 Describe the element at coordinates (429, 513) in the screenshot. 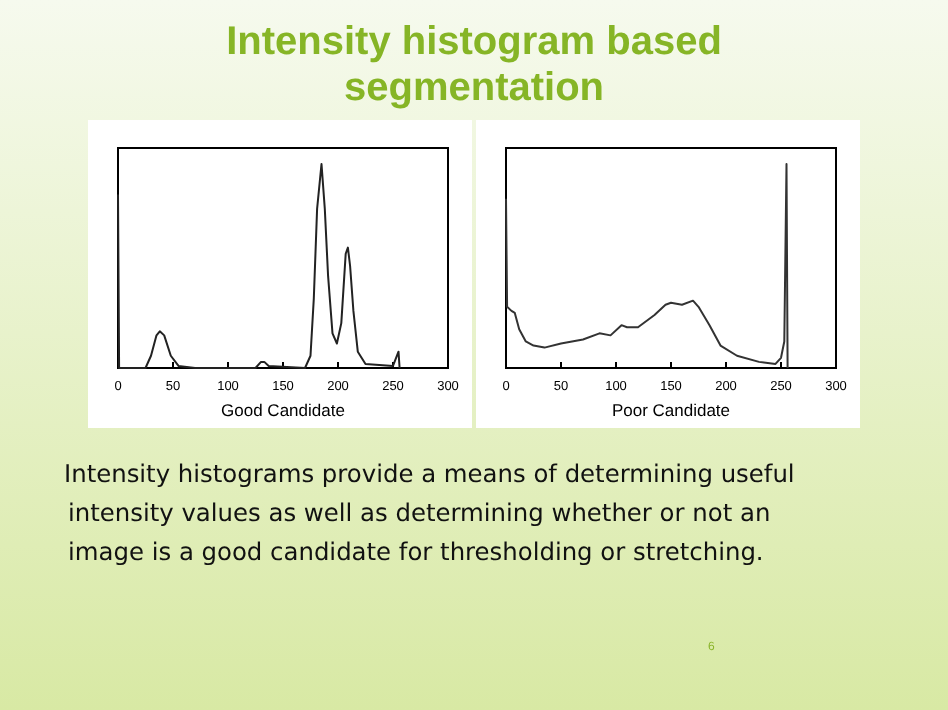

I see `text: Intensity histograms provide a means of determining useful intensity values as well as determining whether or not an image is a good candidate for thresholding or stretching.` at that location.